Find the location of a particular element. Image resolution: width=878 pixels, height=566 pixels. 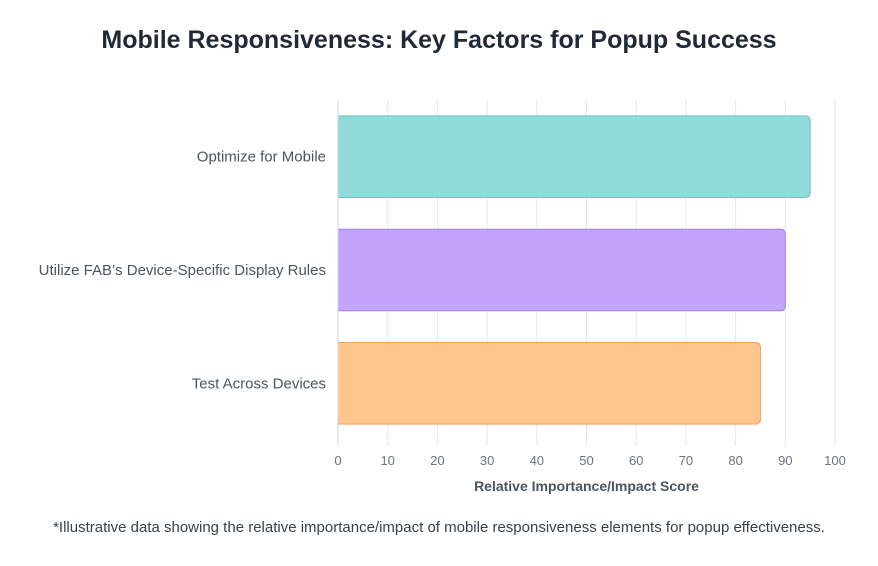

x-tick-label-30: 30 is located at coordinates (487, 460).